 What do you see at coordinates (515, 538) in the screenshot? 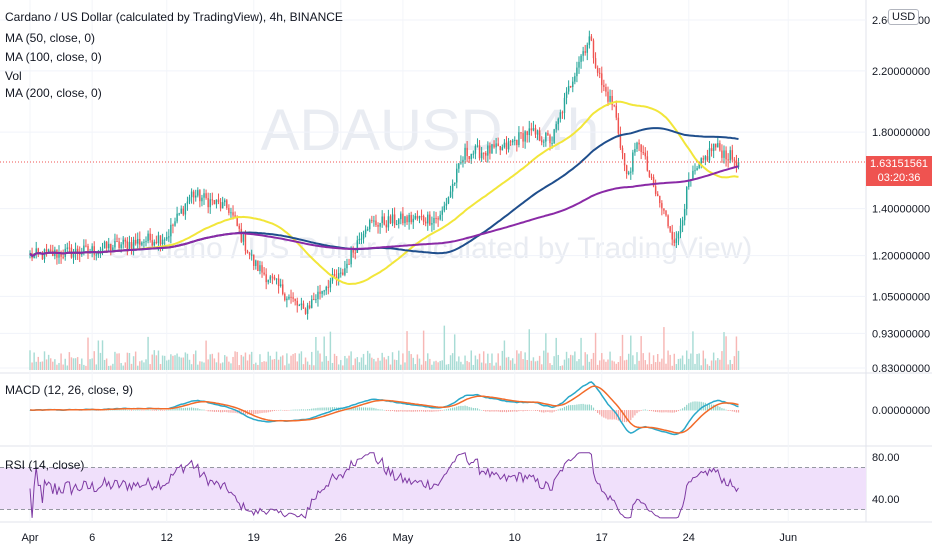
I see `date-tick-label: 10` at bounding box center [515, 538].